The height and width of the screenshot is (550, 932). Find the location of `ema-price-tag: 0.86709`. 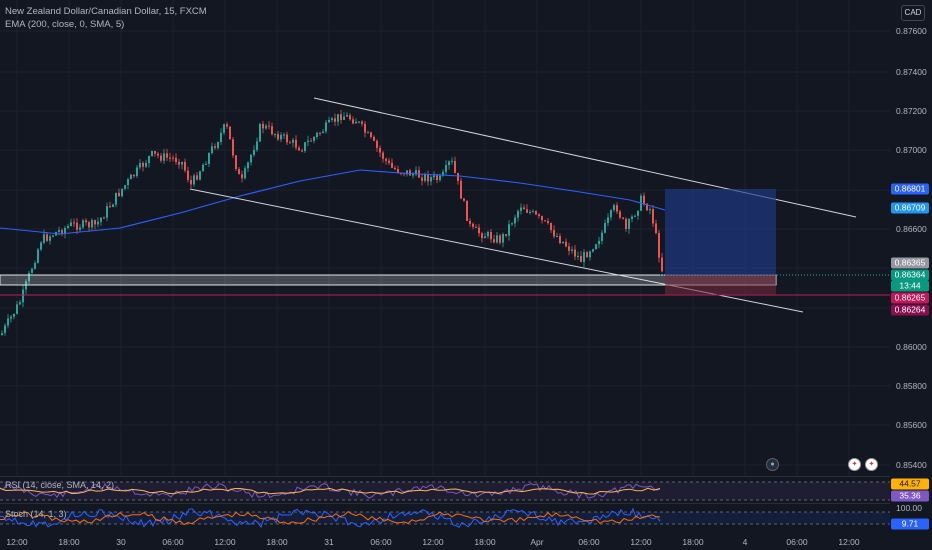

ema-price-tag: 0.86709 is located at coordinates (910, 208).